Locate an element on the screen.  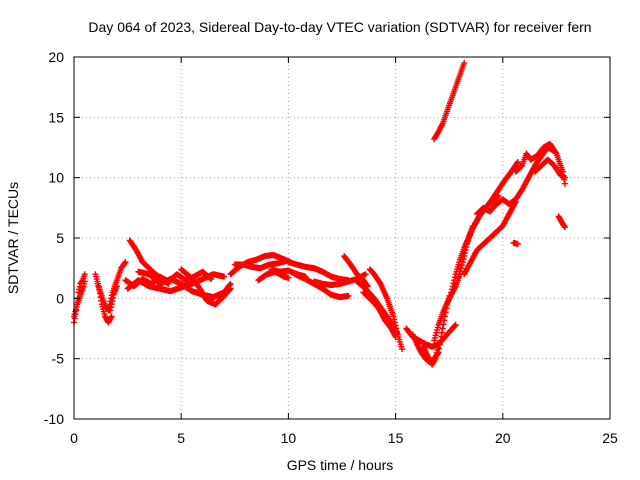
x-tick-labels: 0 5 10 15 20 25 is located at coordinates (344, 438).